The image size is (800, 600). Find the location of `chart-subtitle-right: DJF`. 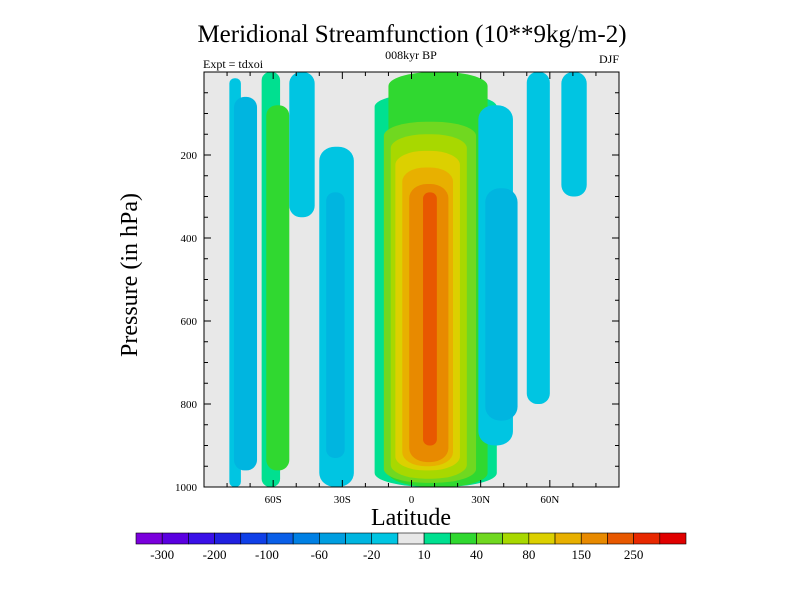

chart-subtitle-right: DJF is located at coordinates (609, 59).